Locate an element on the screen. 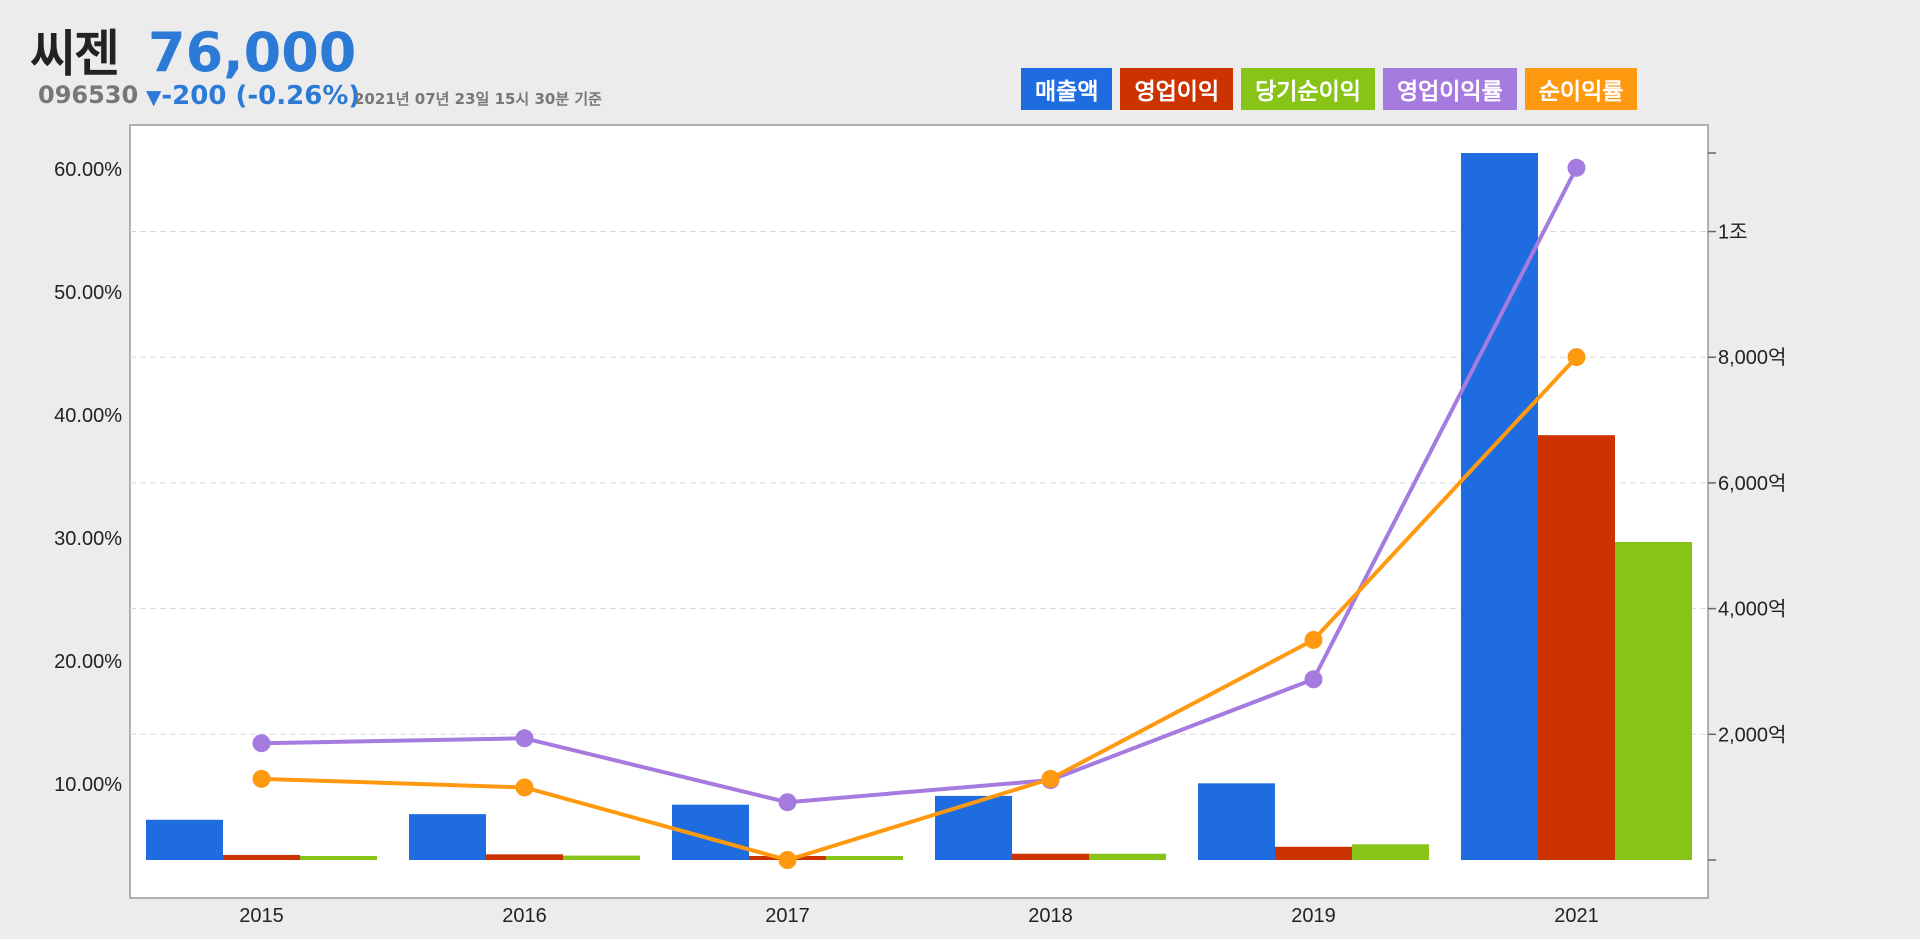 The height and width of the screenshot is (939, 1920). price-change: ▼-200 (-0.26%) is located at coordinates (253, 96).